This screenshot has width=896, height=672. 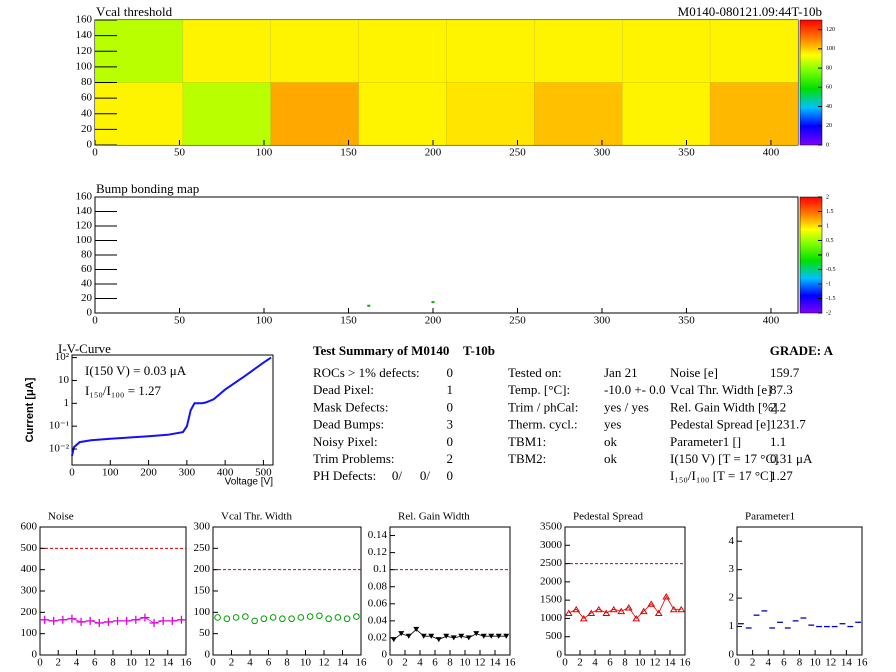 What do you see at coordinates (543, 406) in the screenshot?
I see `row-label: Trim / phCal:` at bounding box center [543, 406].